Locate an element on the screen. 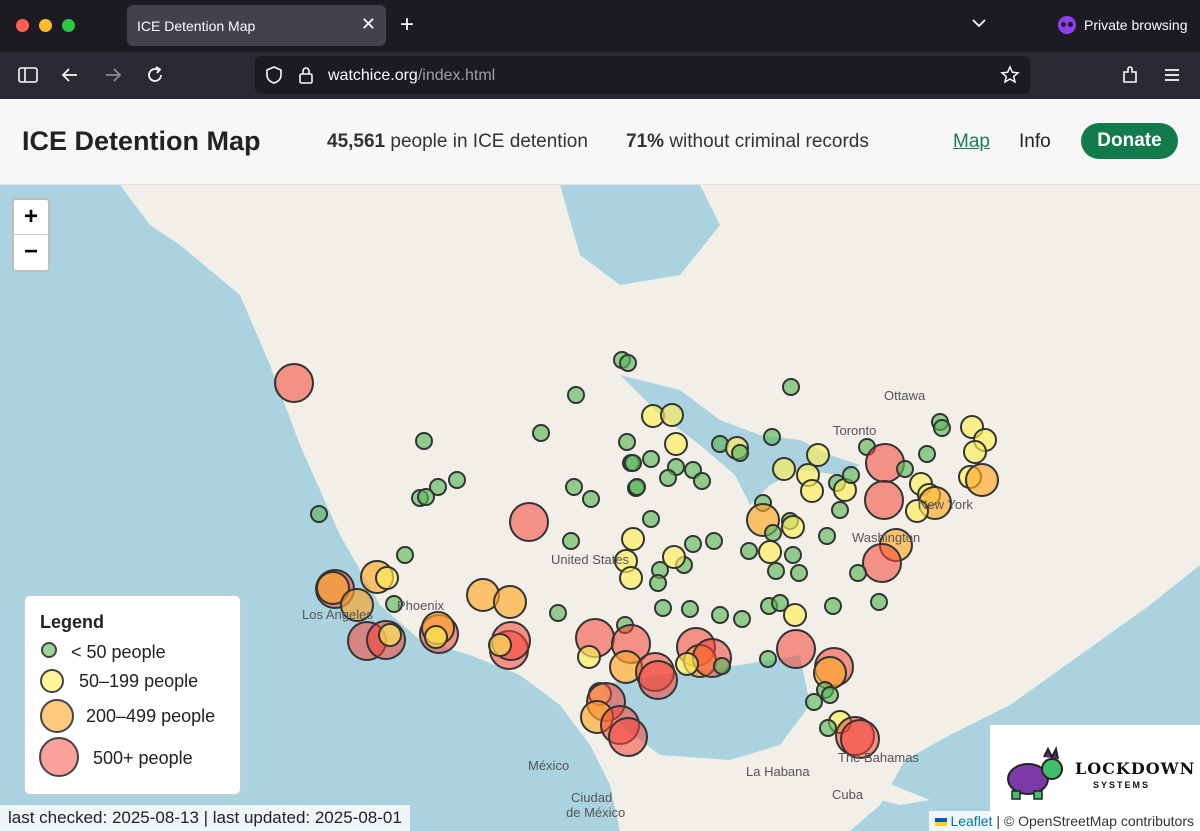  zoom-in-button: + is located at coordinates (31, 217).